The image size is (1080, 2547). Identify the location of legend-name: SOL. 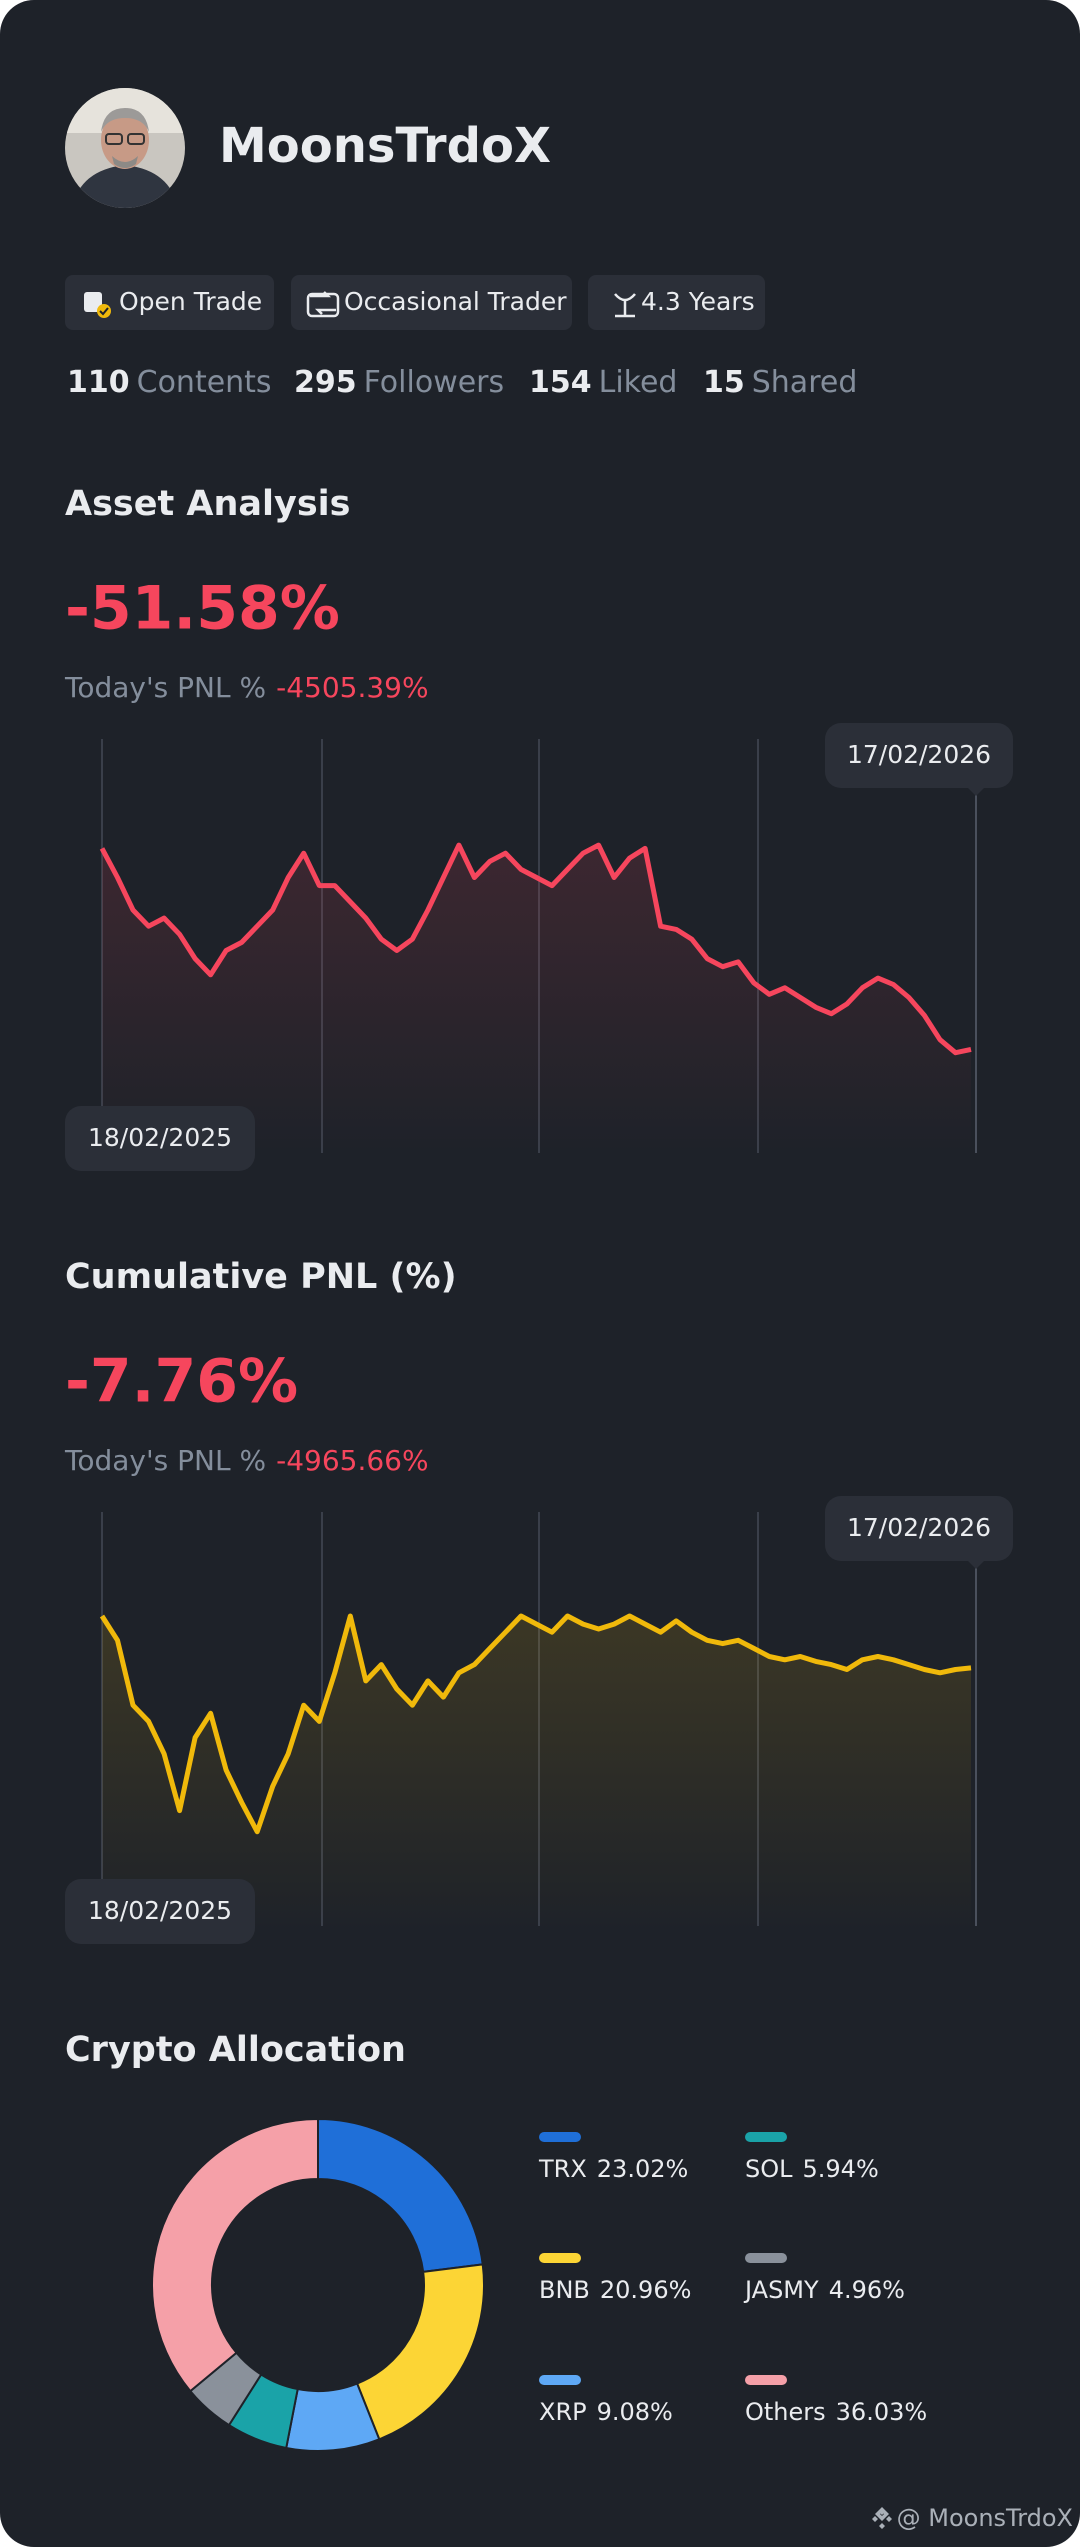
(769, 2169).